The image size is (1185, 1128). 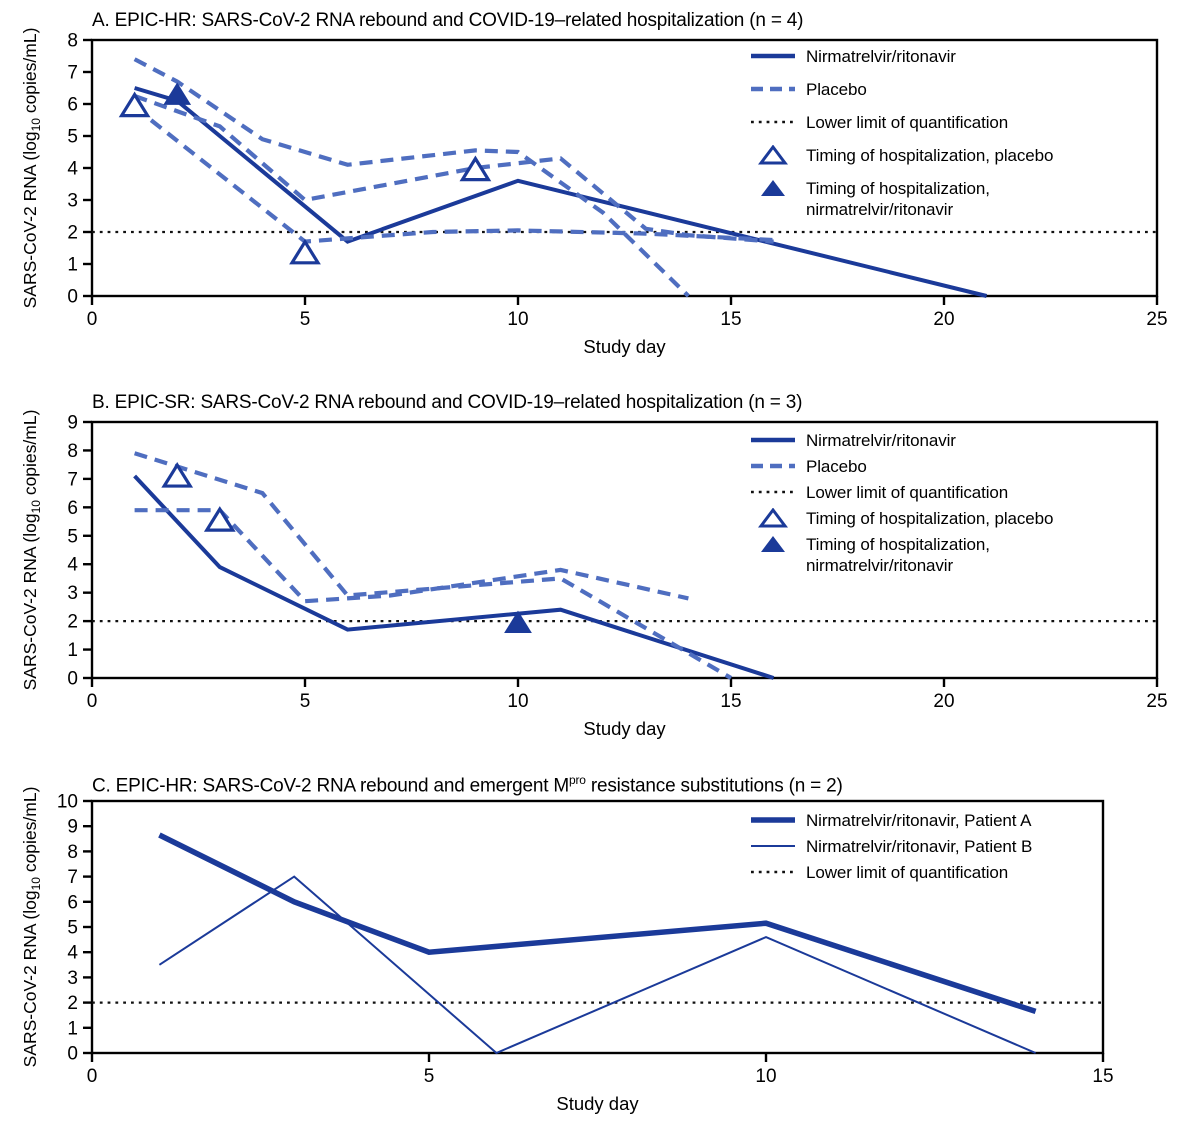 What do you see at coordinates (577, 780) in the screenshot?
I see `panel-c-title-sup: pro` at bounding box center [577, 780].